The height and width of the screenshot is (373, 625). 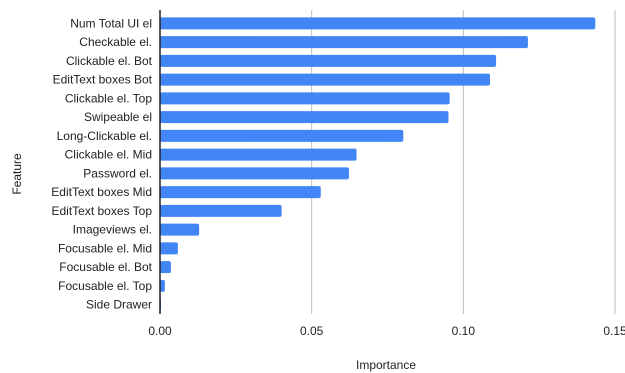 I want to click on category-label: Imageviews el., so click(x=112, y=230).